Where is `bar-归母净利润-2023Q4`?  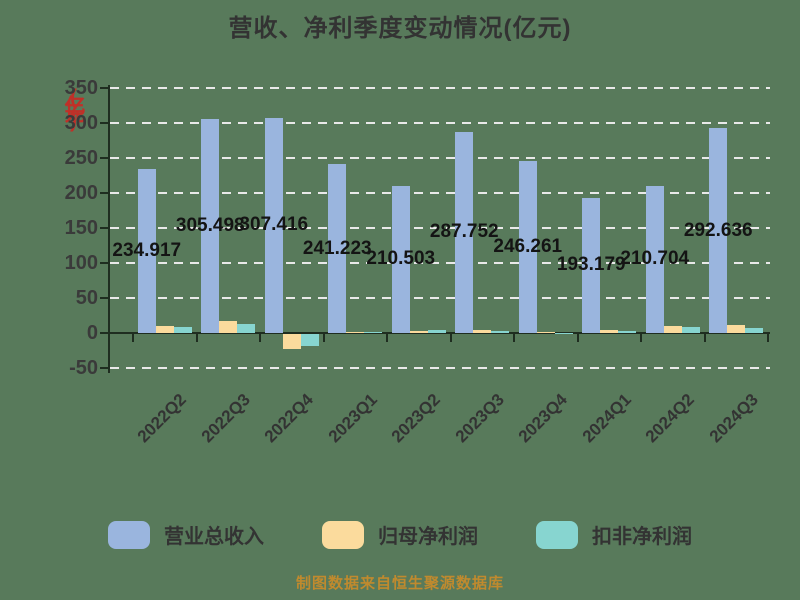 bar-归母净利润-2023Q4 is located at coordinates (545, 332).